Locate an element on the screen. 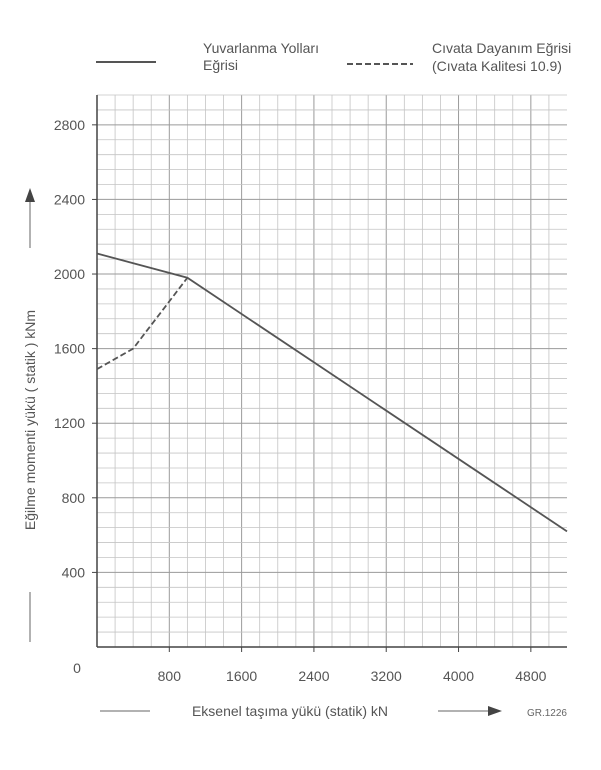 Image resolution: width=601 pixels, height=770 pixels. y-tick-label: 2400 is located at coordinates (69, 199).